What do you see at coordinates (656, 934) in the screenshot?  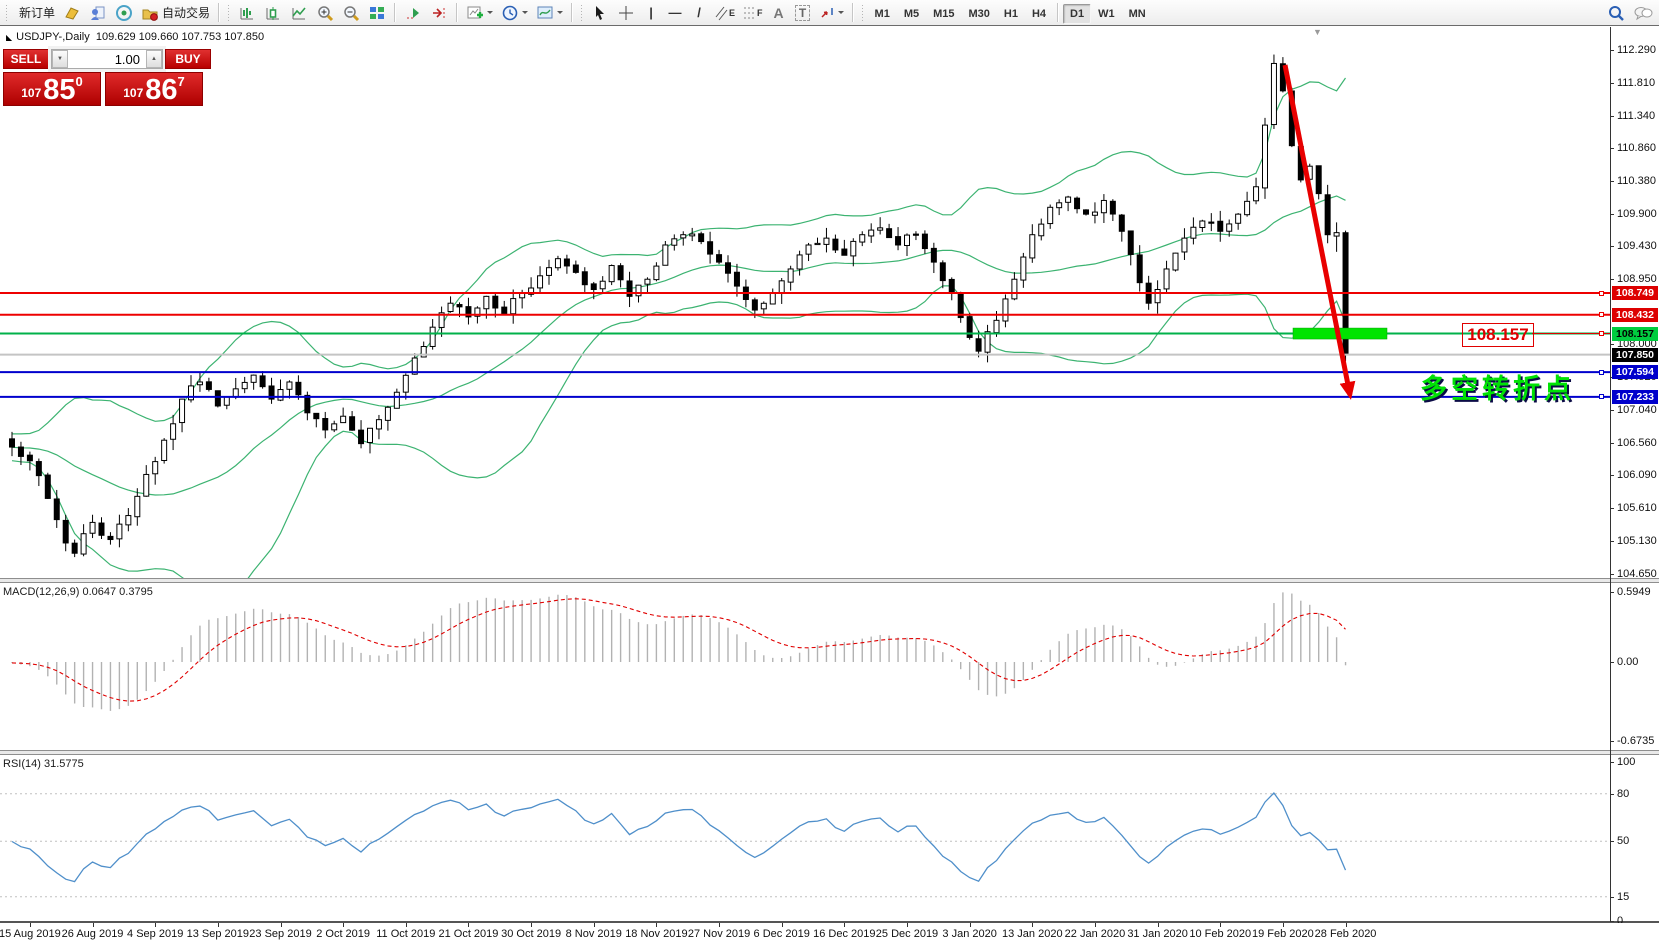 I see `date-label: 18 Nov 2019` at bounding box center [656, 934].